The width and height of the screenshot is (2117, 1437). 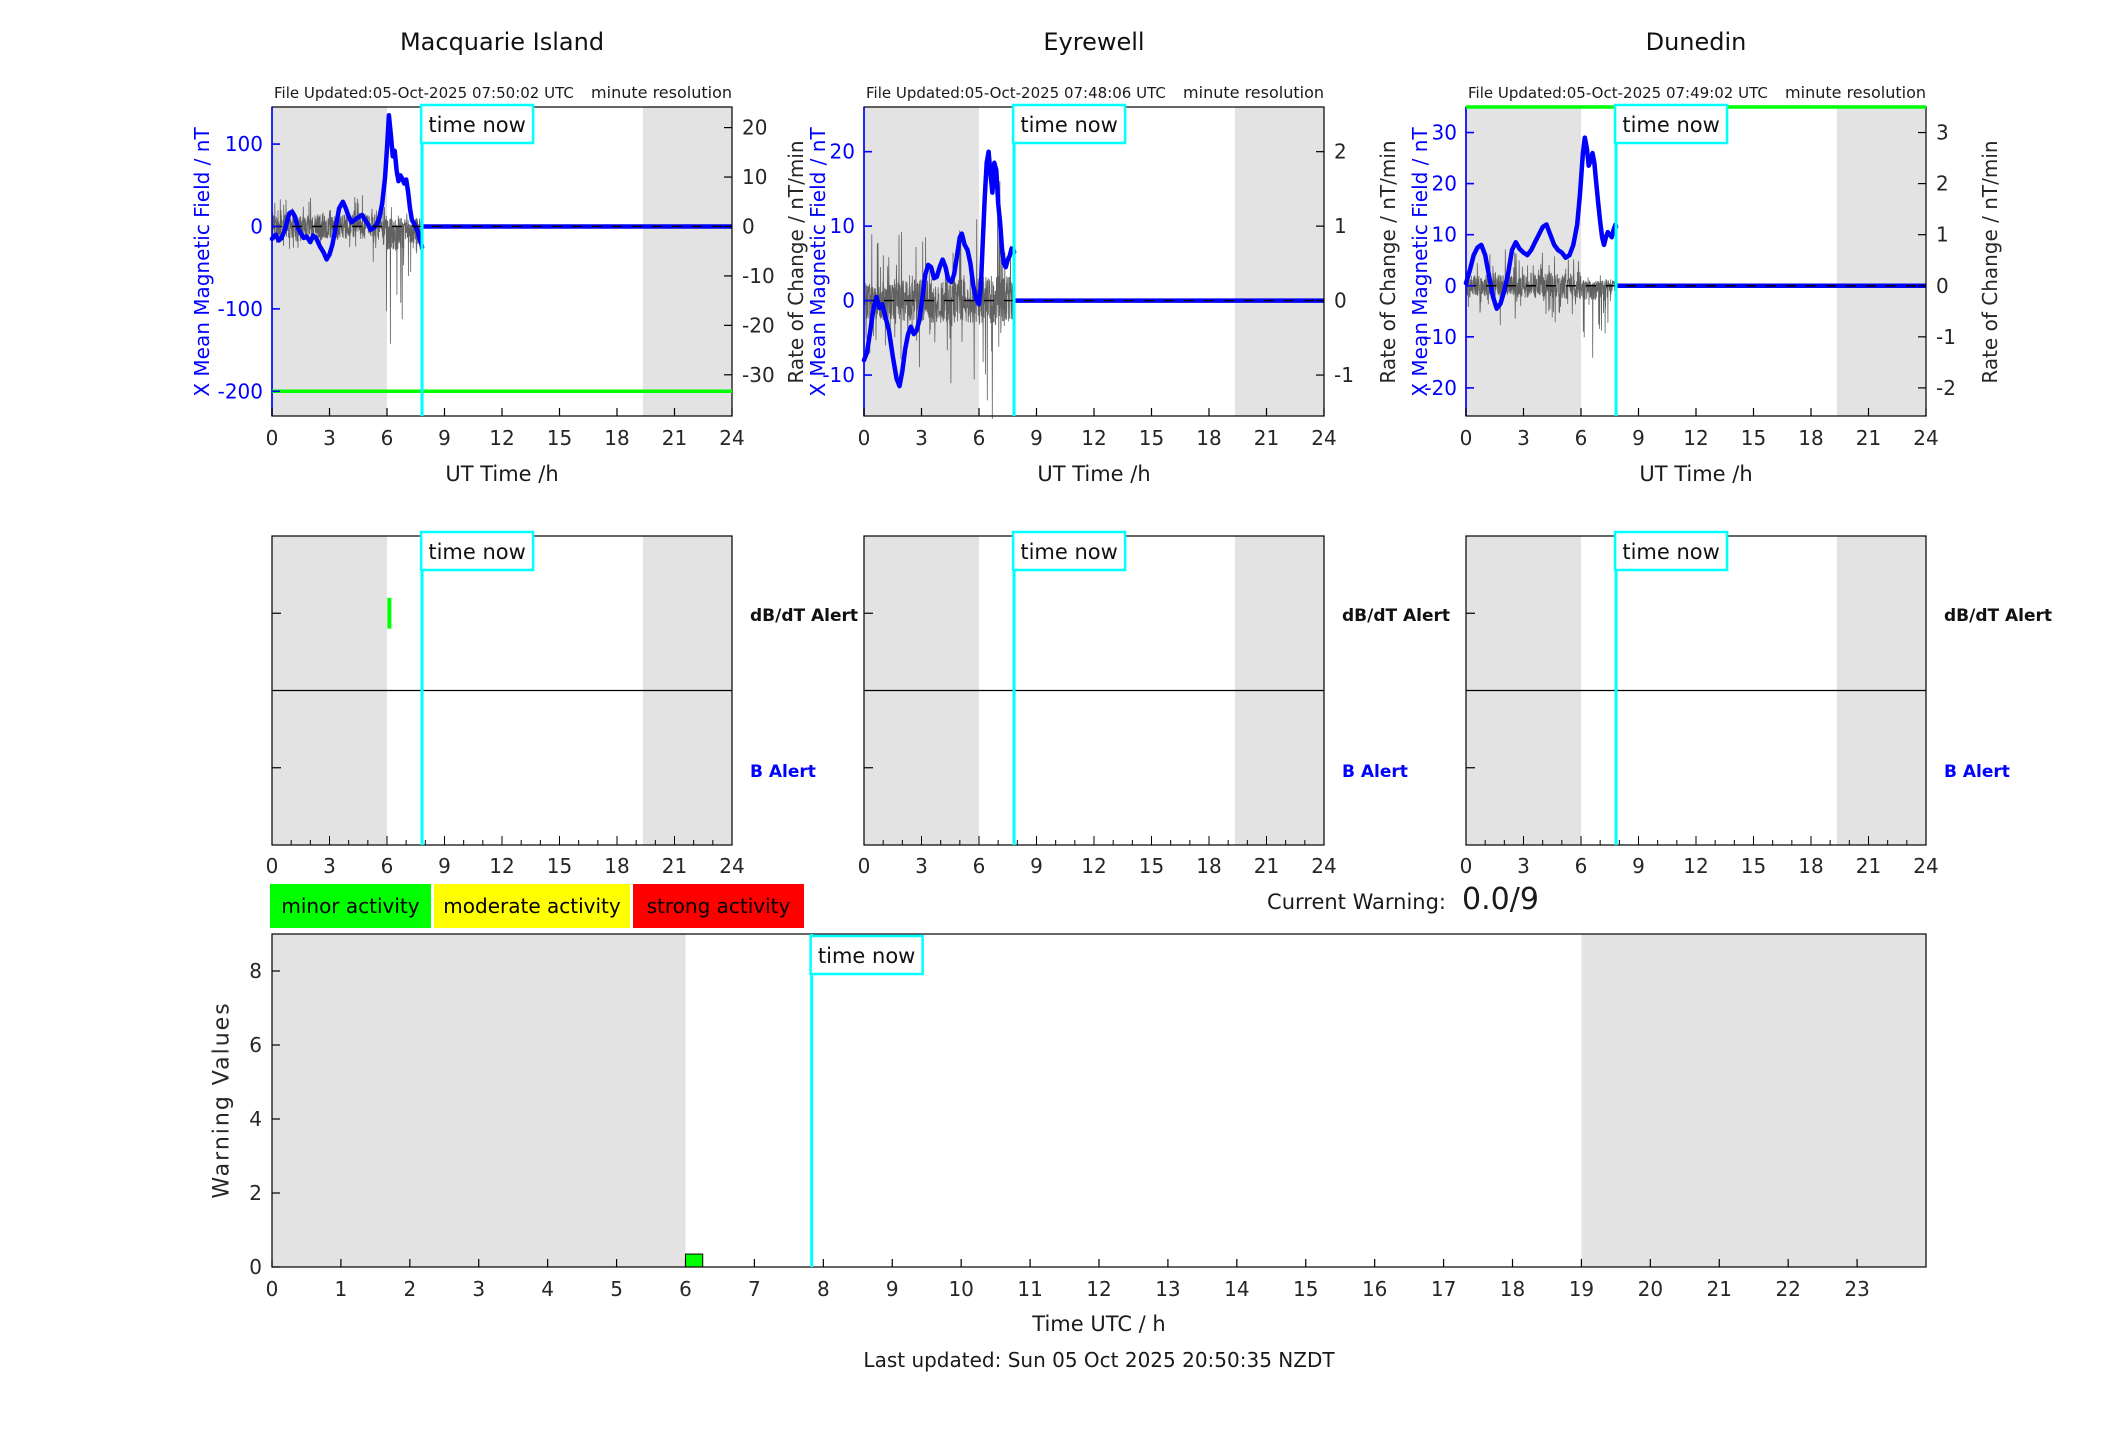 What do you see at coordinates (547, 1289) in the screenshot?
I see `tick-label: 4` at bounding box center [547, 1289].